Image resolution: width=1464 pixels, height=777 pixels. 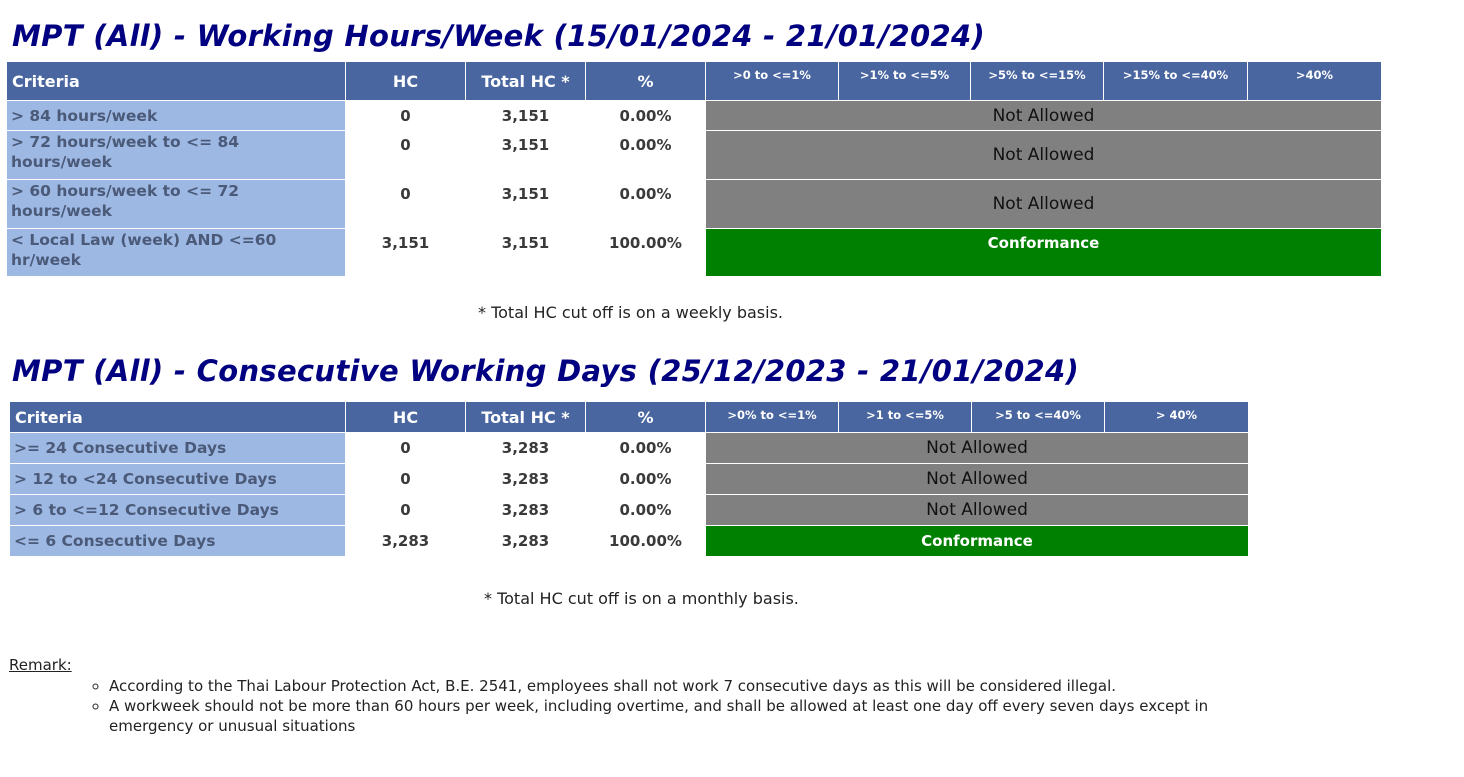 What do you see at coordinates (772, 417) in the screenshot?
I see `header-band: >0% to <=1%` at bounding box center [772, 417].